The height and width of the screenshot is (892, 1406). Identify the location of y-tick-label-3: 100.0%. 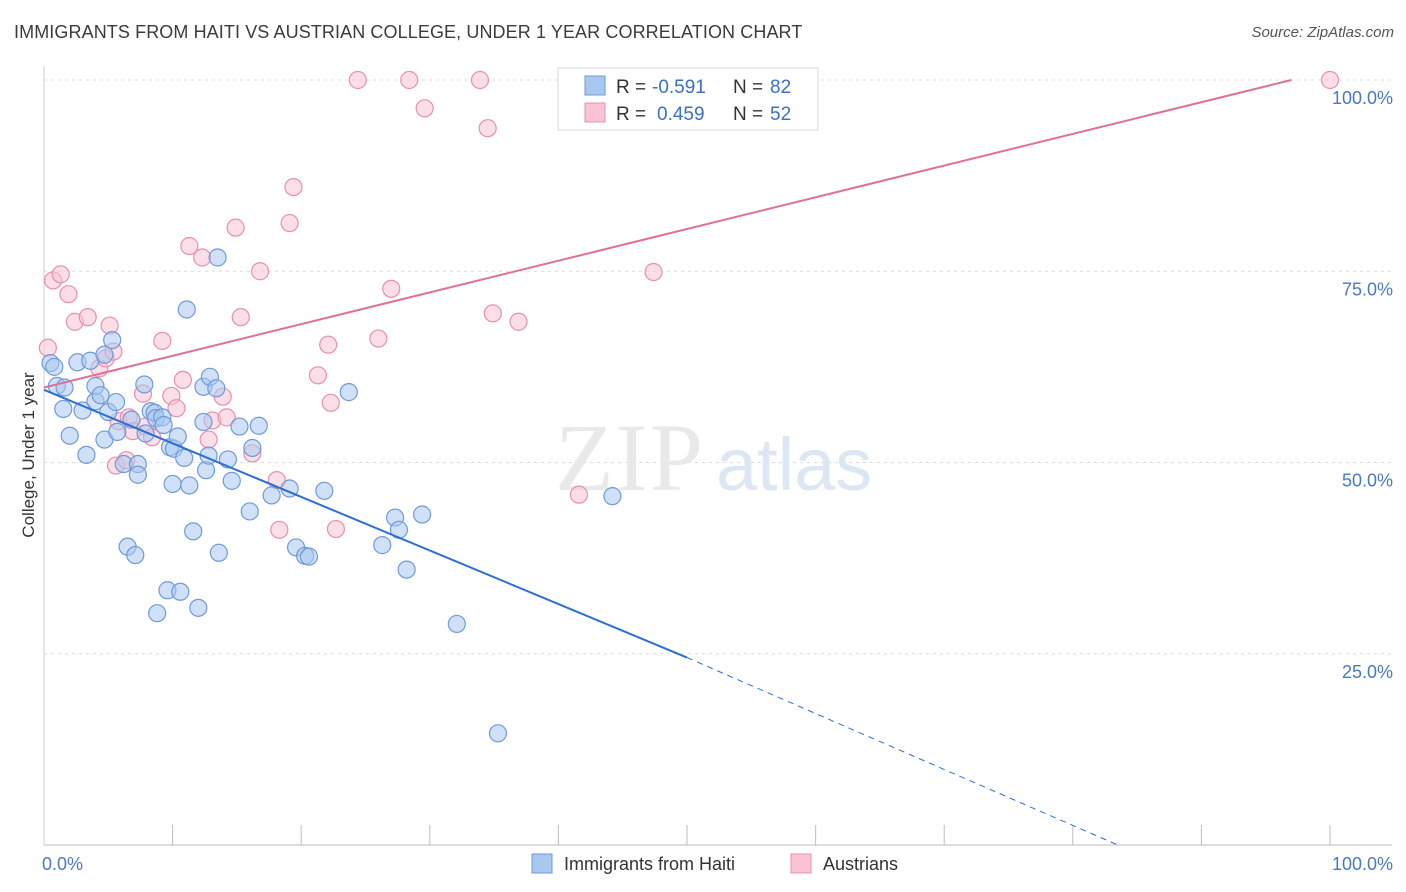
(1362, 98).